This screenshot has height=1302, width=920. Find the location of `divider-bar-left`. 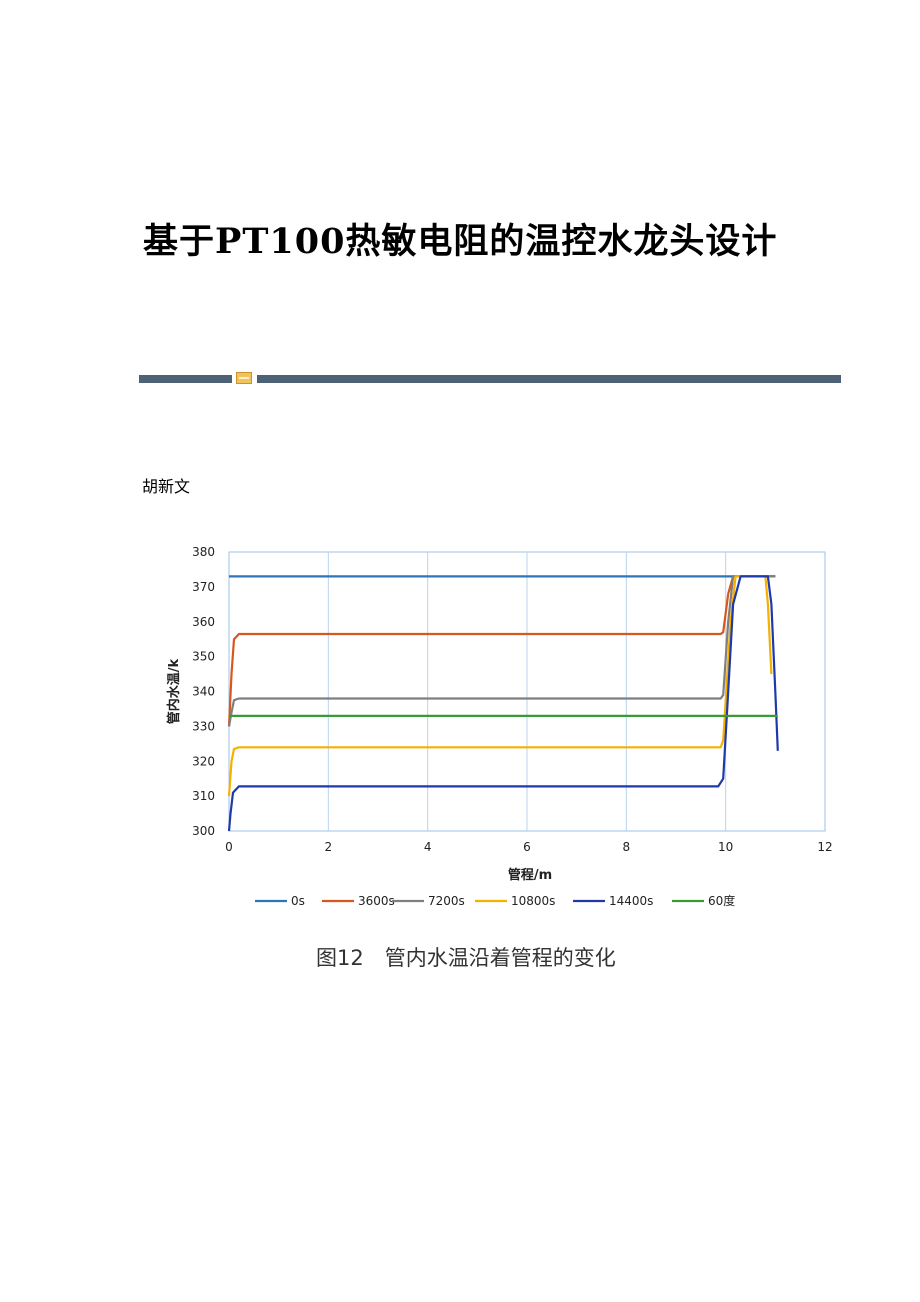

divider-bar-left is located at coordinates (185, 379).